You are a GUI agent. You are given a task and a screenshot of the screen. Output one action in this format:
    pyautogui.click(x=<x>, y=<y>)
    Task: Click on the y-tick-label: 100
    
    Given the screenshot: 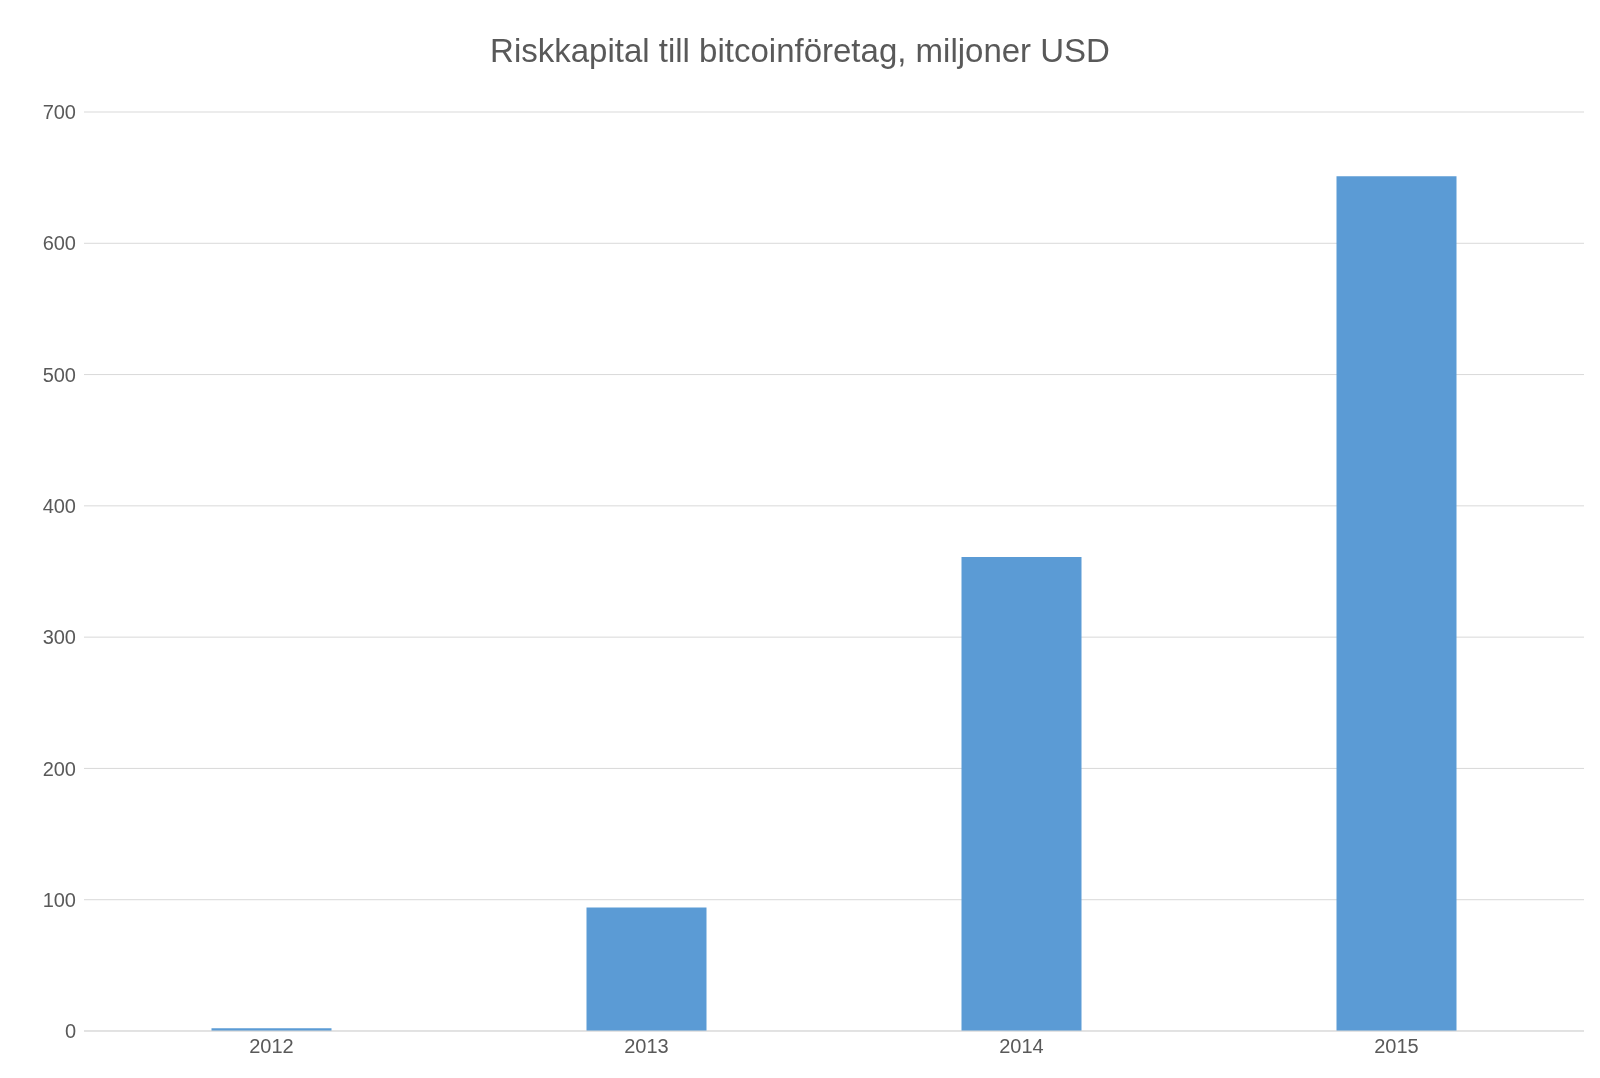 What is the action you would take?
    pyautogui.click(x=59, y=899)
    